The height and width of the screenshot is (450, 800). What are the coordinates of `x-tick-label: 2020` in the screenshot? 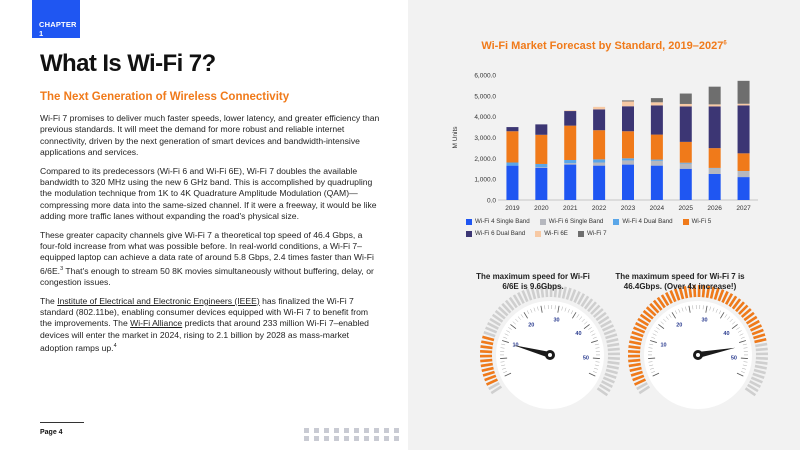 It's located at (541, 208).